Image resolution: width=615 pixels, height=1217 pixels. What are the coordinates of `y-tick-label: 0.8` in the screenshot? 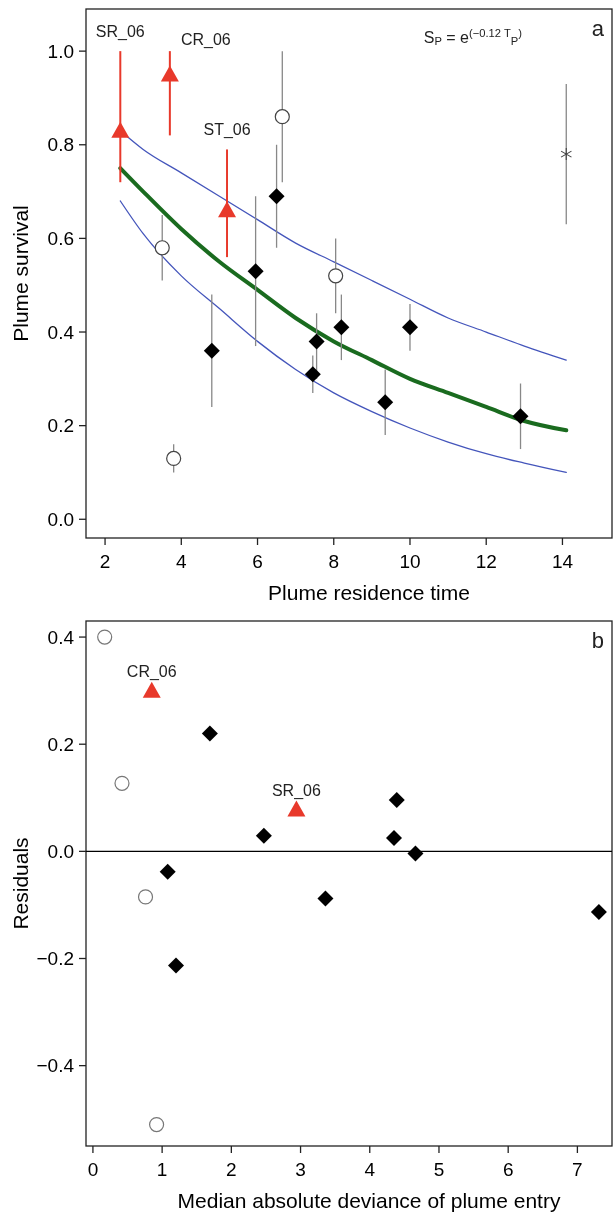 It's located at (60, 145).